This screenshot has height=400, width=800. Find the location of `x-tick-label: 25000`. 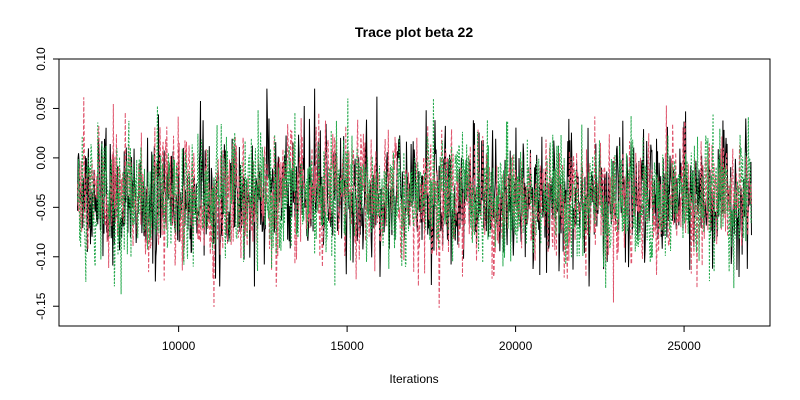

x-tick-label: 25000 is located at coordinates (684, 346).